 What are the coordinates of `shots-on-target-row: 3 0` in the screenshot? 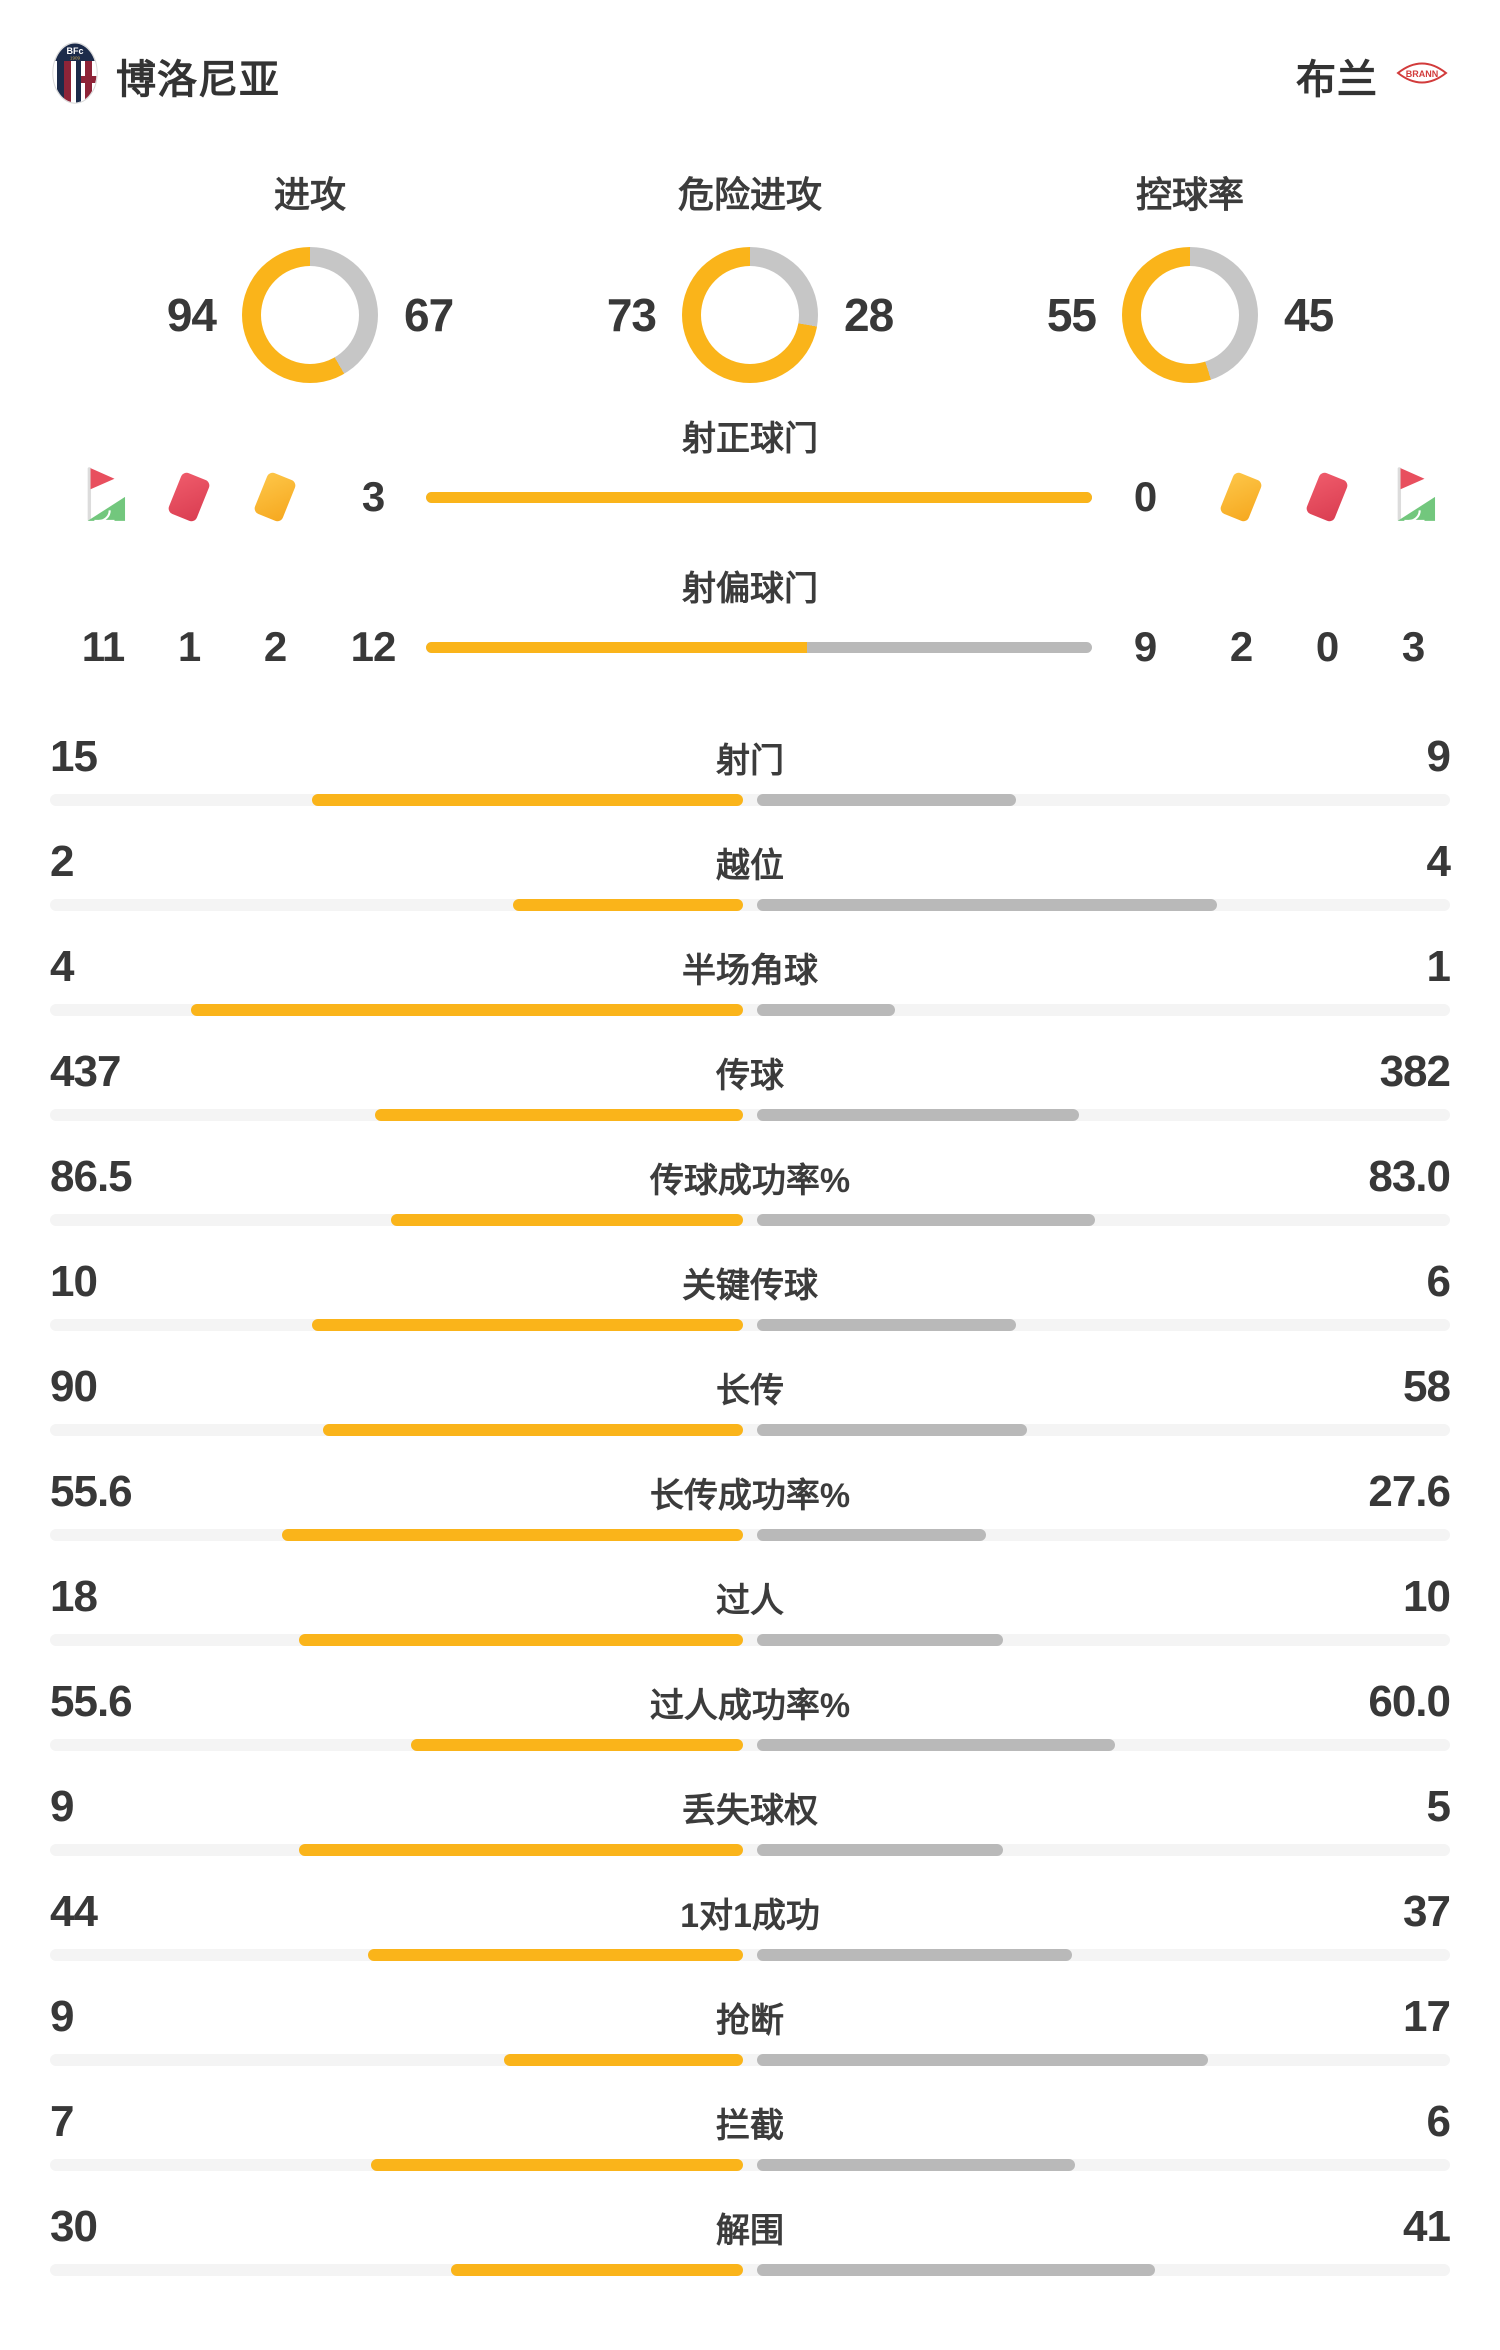 It's located at (750, 497).